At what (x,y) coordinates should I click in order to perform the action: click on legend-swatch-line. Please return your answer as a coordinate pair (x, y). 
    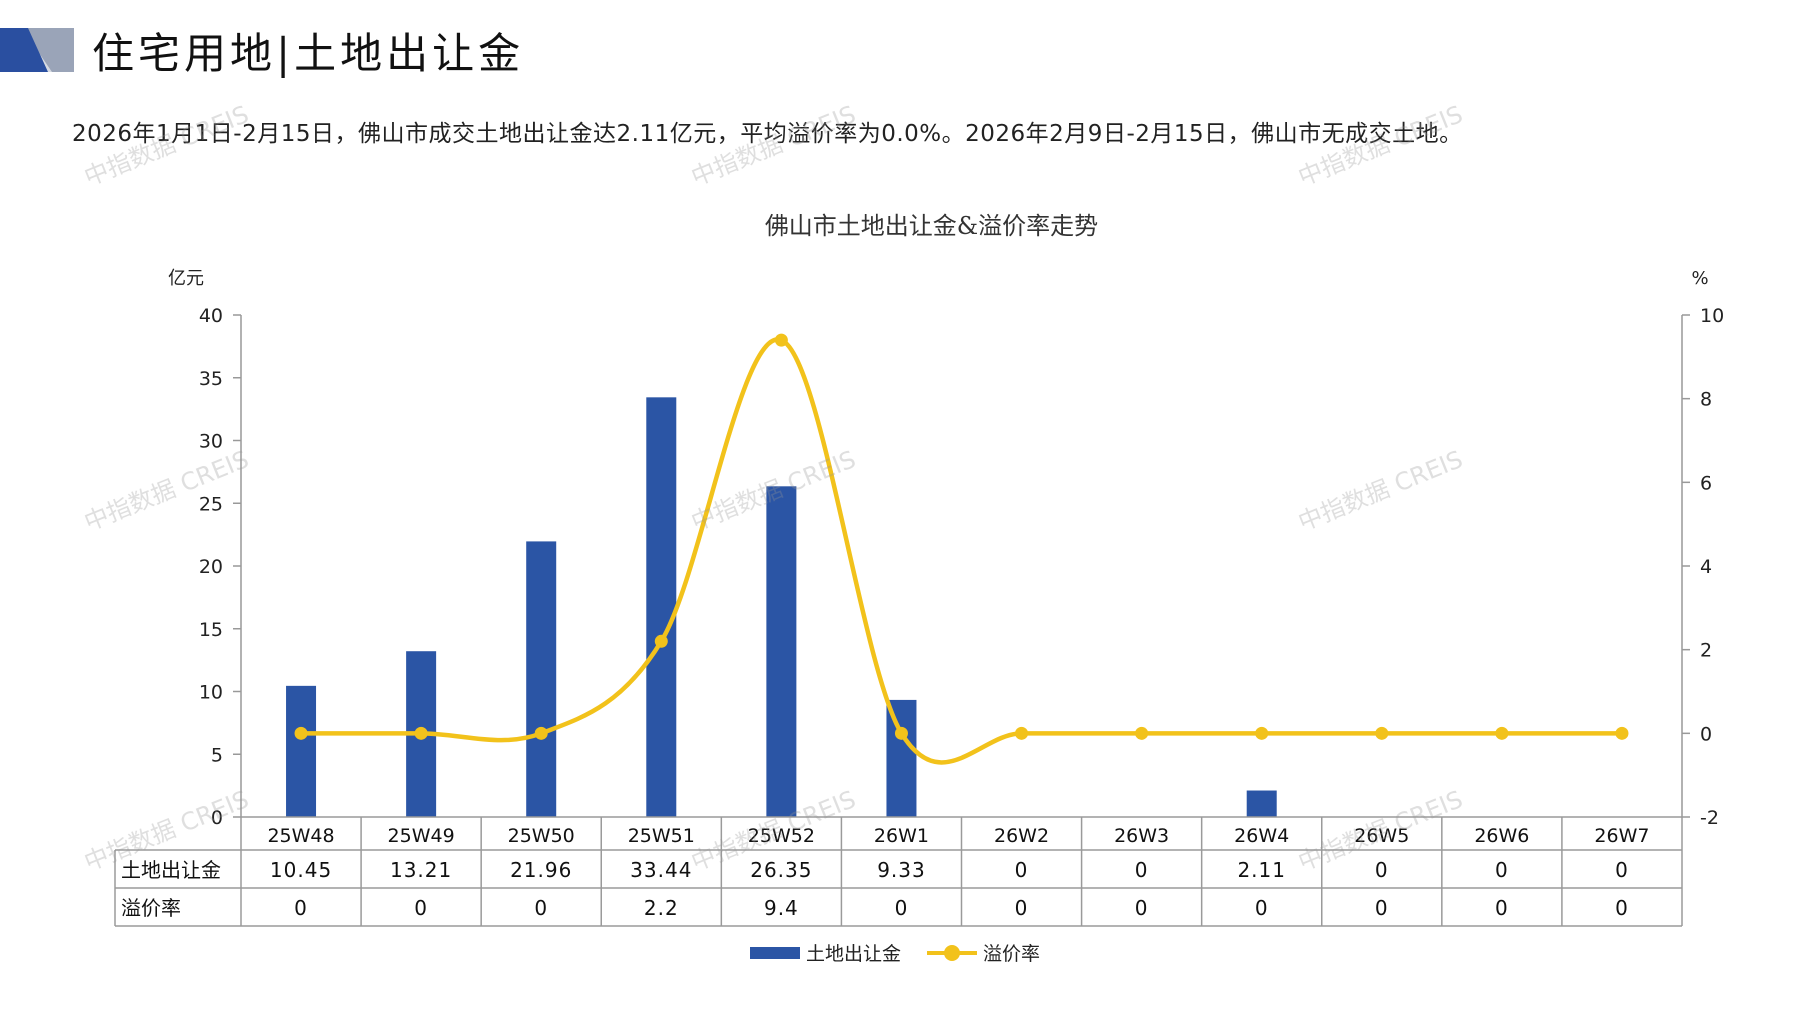
    Looking at the image, I should click on (952, 952).